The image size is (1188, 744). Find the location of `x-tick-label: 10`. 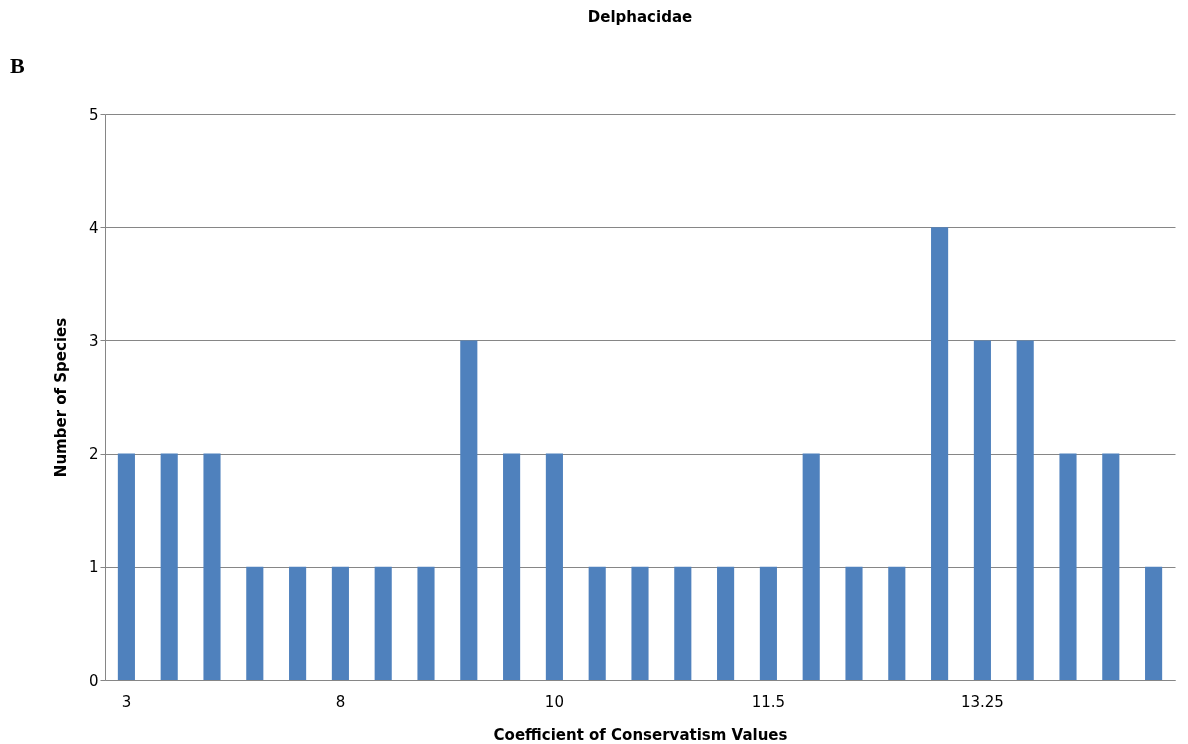

x-tick-label: 10 is located at coordinates (554, 701).